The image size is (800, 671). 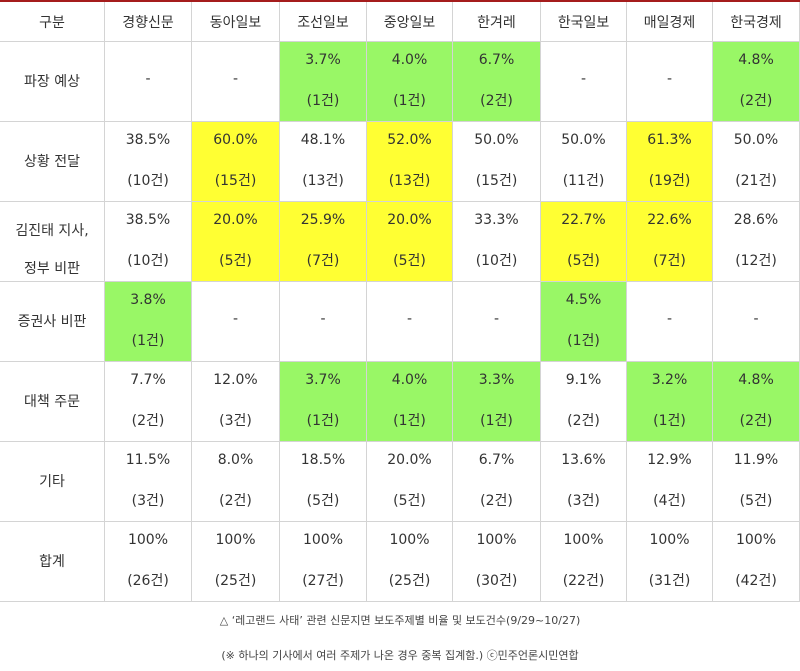 I want to click on header-text: 매일경제, so click(x=669, y=23).